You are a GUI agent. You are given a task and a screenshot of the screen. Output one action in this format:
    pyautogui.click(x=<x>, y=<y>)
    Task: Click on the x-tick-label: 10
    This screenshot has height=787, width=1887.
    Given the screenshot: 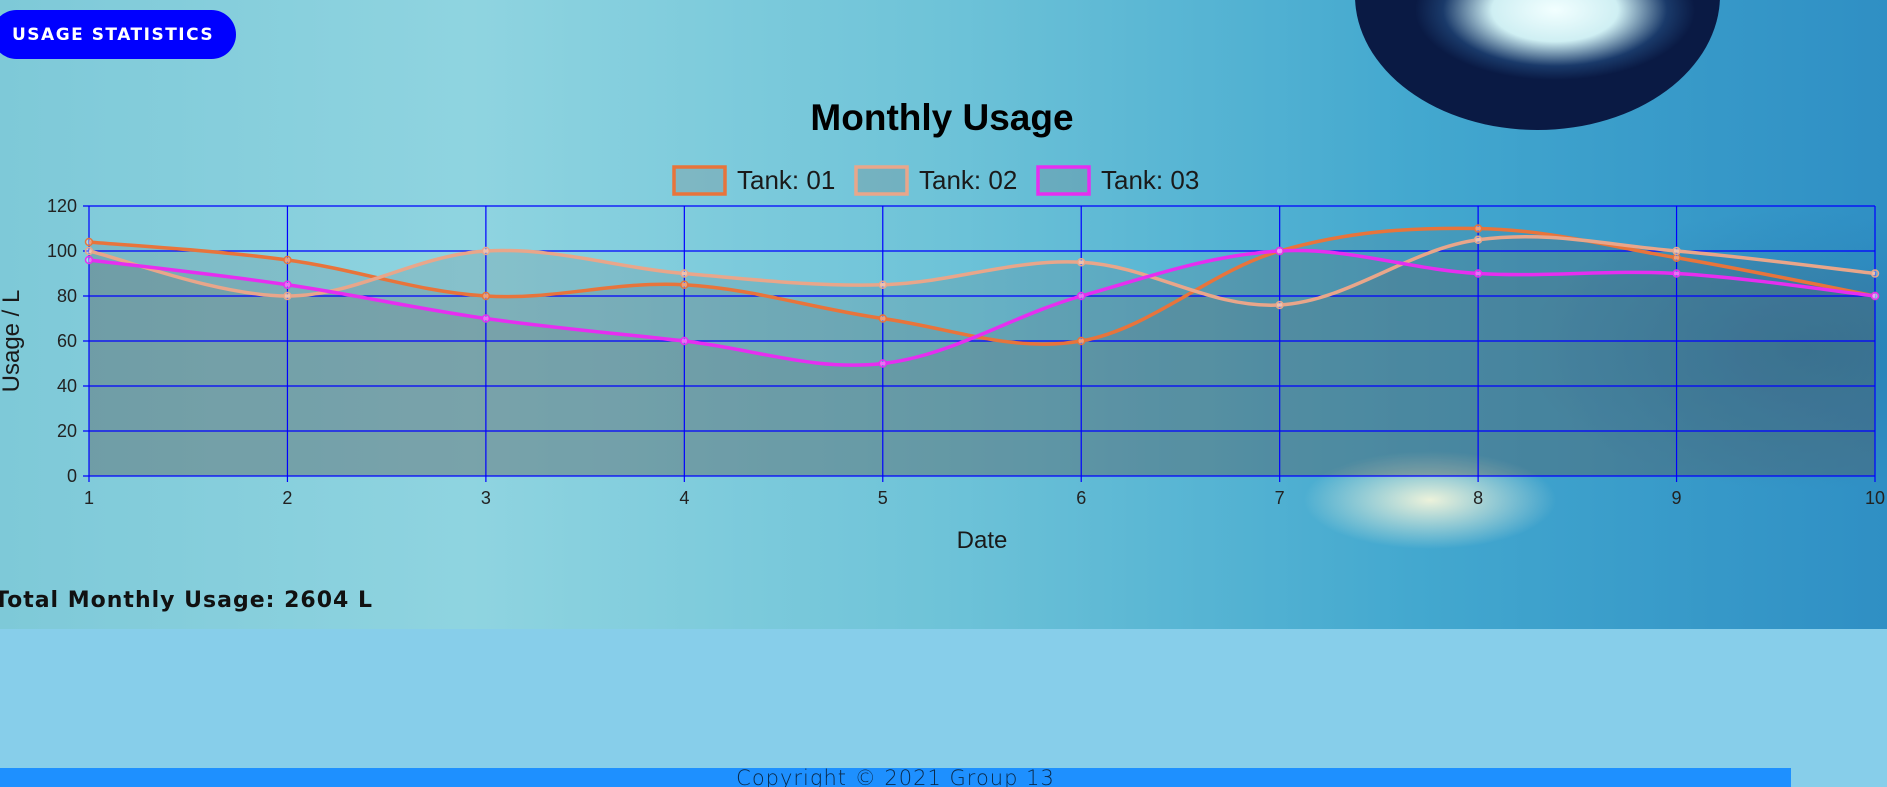 What is the action you would take?
    pyautogui.click(x=1875, y=498)
    